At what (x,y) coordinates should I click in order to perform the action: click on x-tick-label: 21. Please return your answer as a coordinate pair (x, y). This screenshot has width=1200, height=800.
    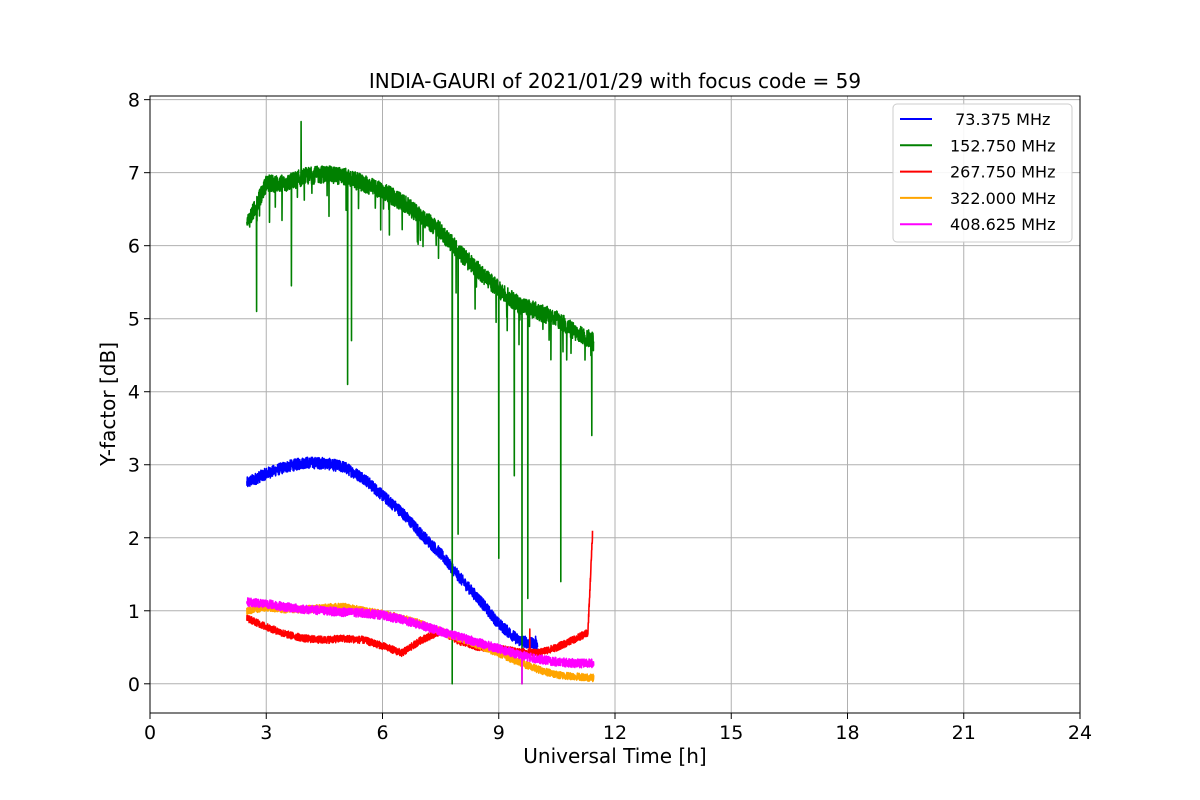
    Looking at the image, I should click on (964, 733).